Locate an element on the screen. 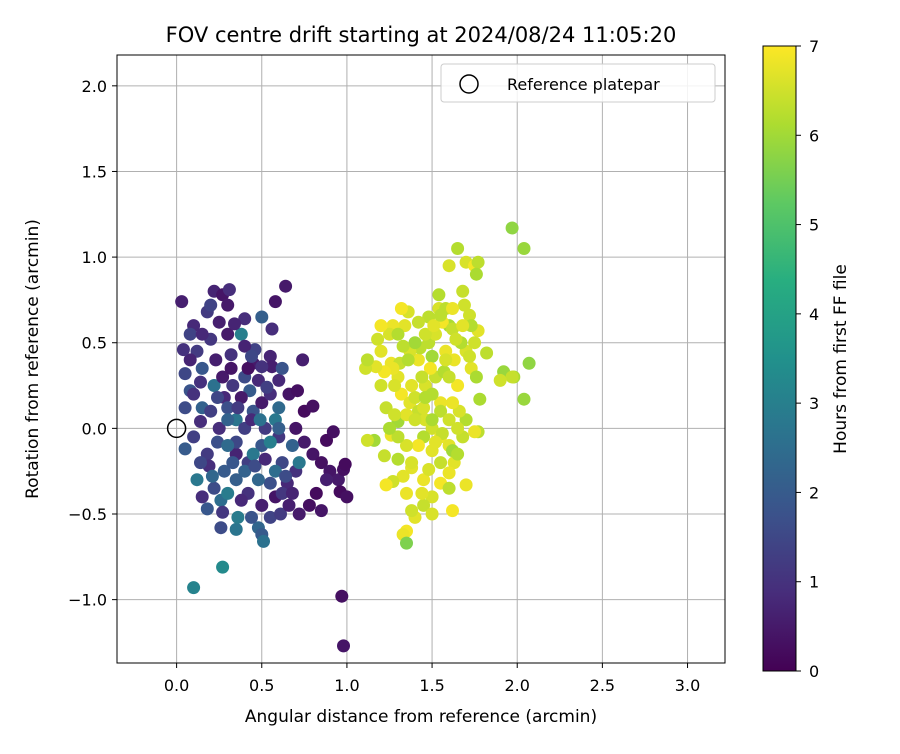 This screenshot has width=900, height=754. x-tick-label: 0.5 is located at coordinates (261, 685).